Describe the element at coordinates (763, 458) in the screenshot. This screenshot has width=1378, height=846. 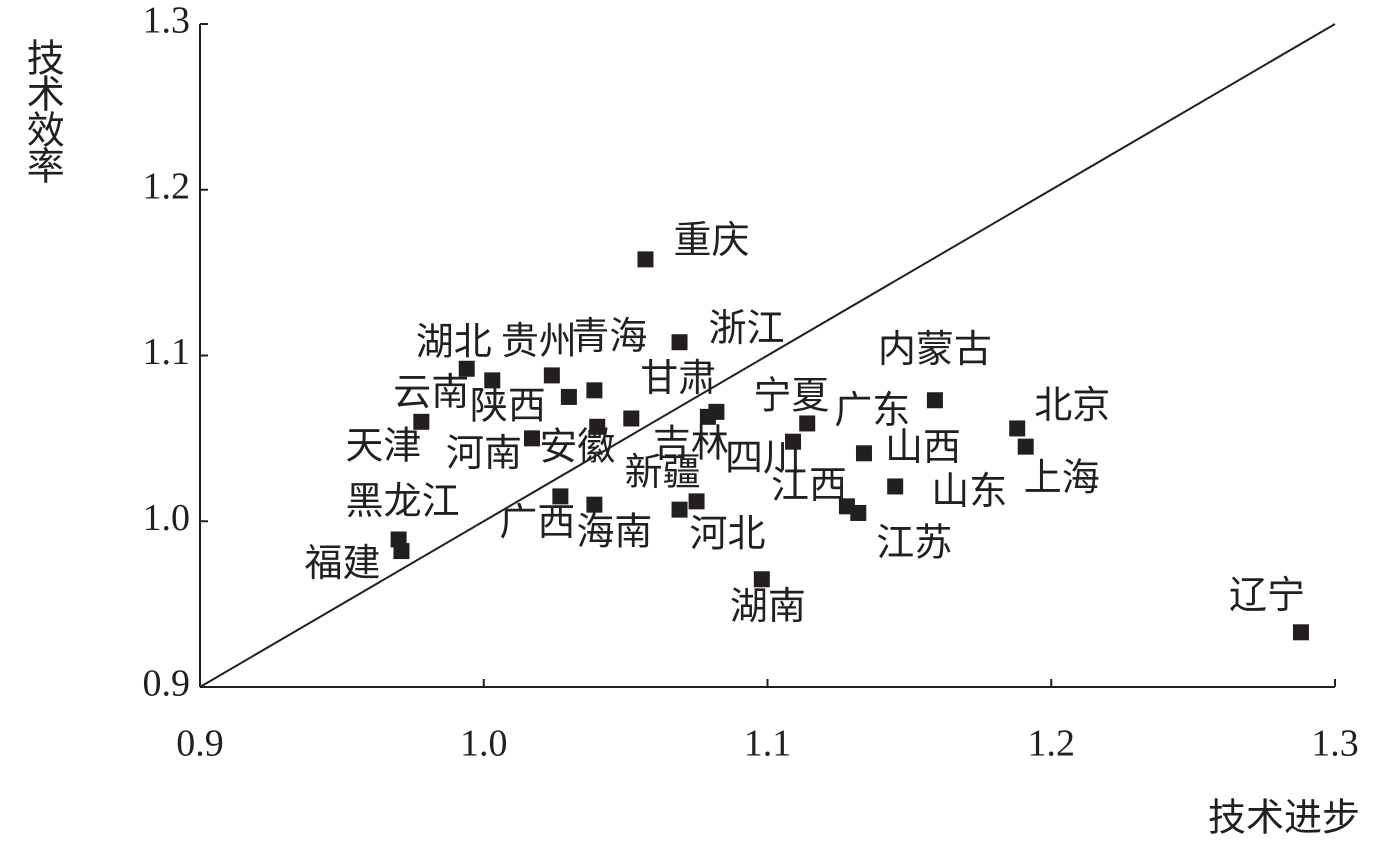
I see `point-label: 四川` at that location.